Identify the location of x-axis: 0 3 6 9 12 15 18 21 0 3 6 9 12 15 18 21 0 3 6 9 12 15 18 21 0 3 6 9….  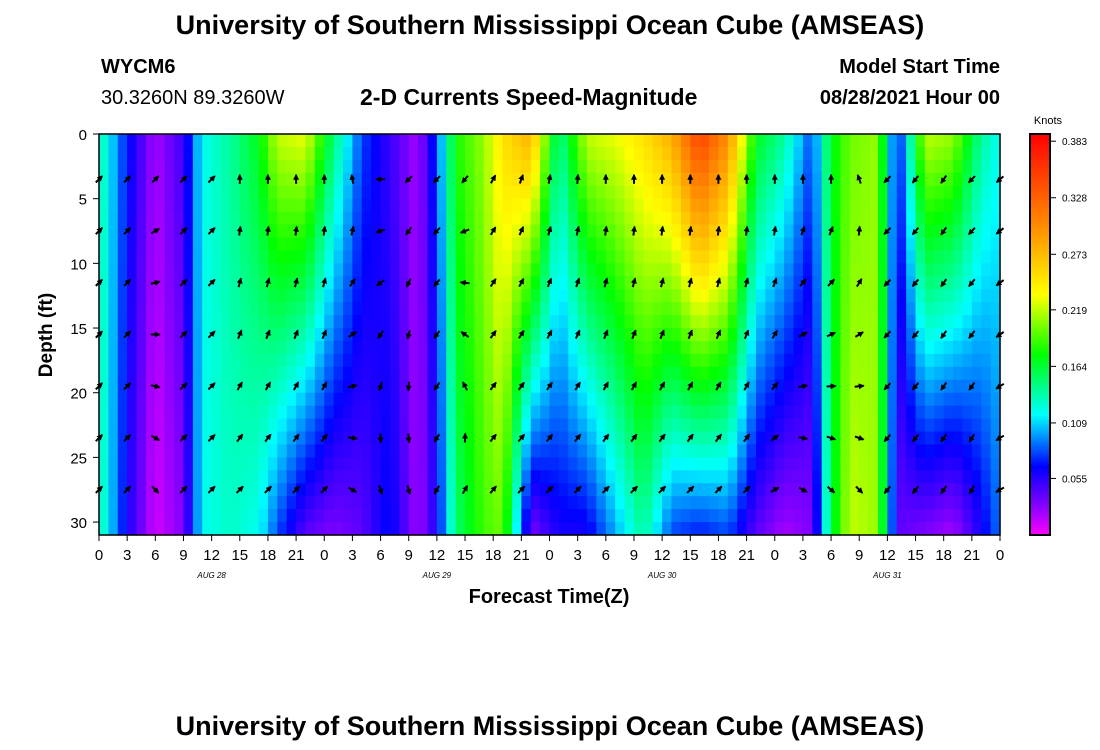
(549, 557).